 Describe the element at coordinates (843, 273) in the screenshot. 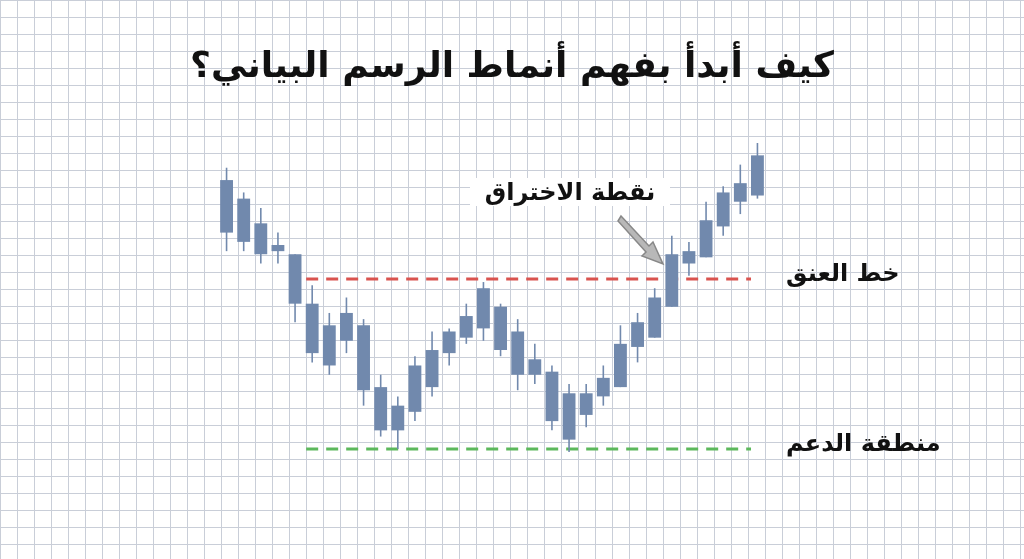

I see `ref-line-label: خط العنق` at that location.